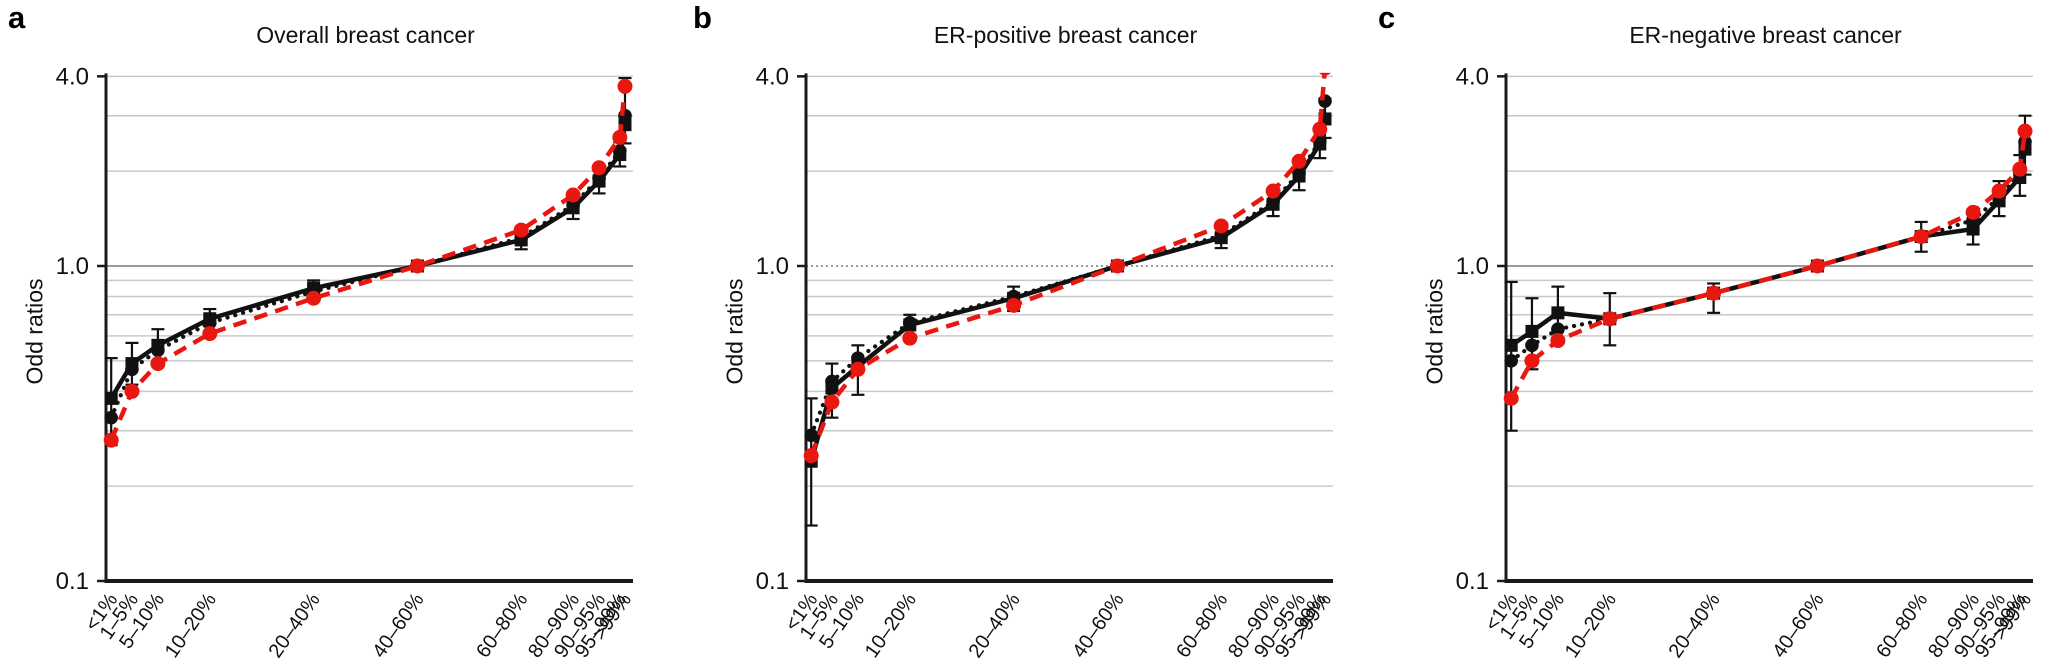 This screenshot has height=669, width=2055. What do you see at coordinates (702, 17) in the screenshot?
I see `panel-b-letter: b` at bounding box center [702, 17].